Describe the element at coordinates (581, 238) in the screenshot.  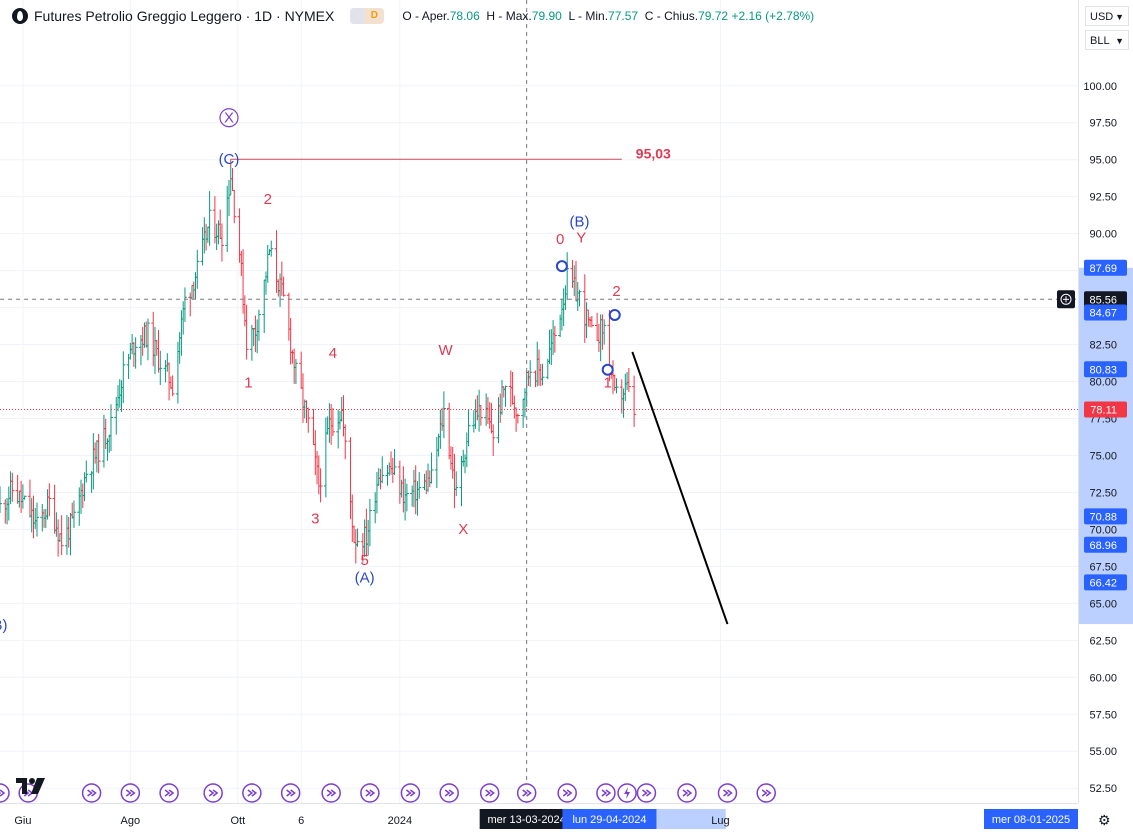
I see `wave-label: Y` at that location.